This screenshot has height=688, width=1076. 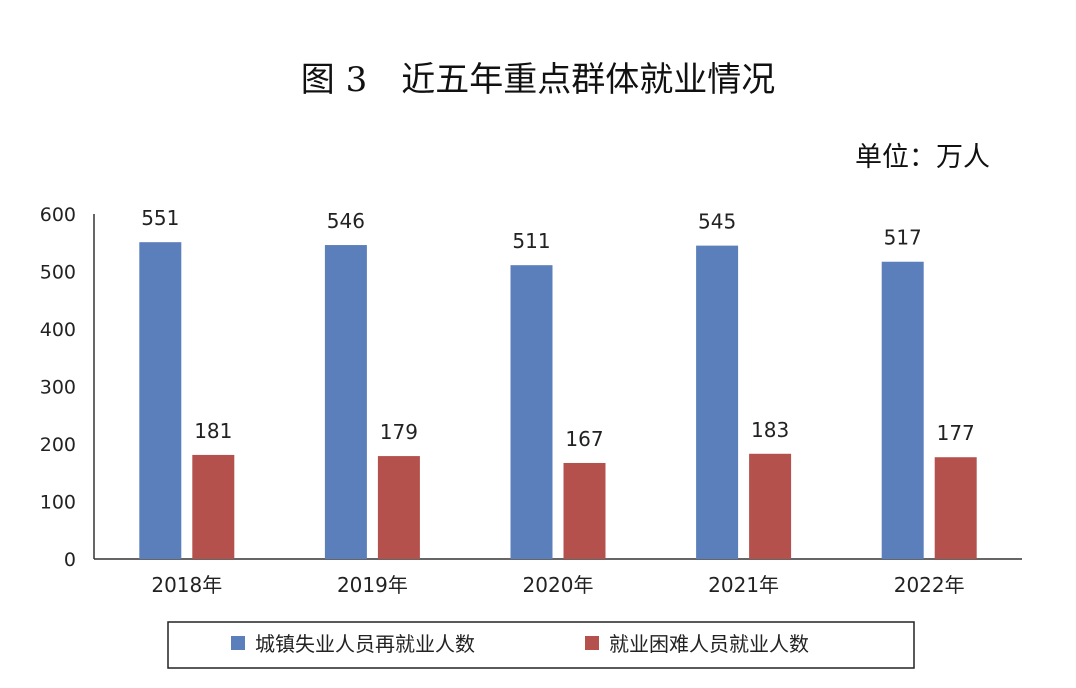 What do you see at coordinates (186, 585) in the screenshot?
I see `x-category-label: 2018年` at bounding box center [186, 585].